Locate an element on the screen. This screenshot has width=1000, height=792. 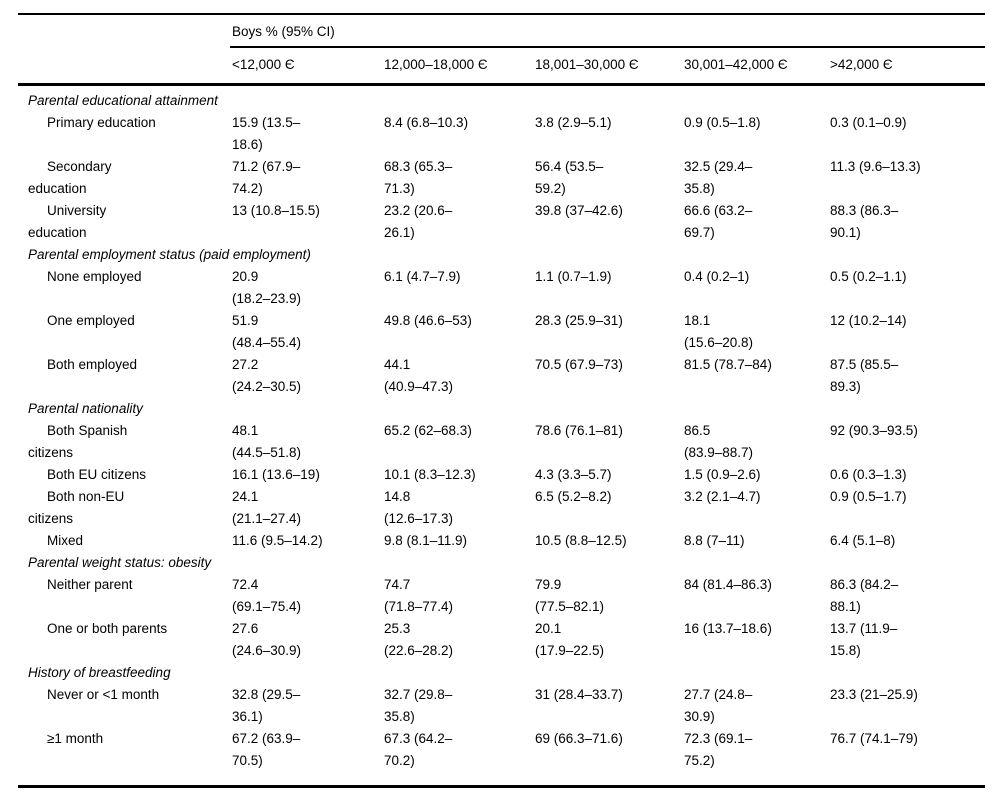
section-row: History of breastfeeding is located at coordinates (501, 673).